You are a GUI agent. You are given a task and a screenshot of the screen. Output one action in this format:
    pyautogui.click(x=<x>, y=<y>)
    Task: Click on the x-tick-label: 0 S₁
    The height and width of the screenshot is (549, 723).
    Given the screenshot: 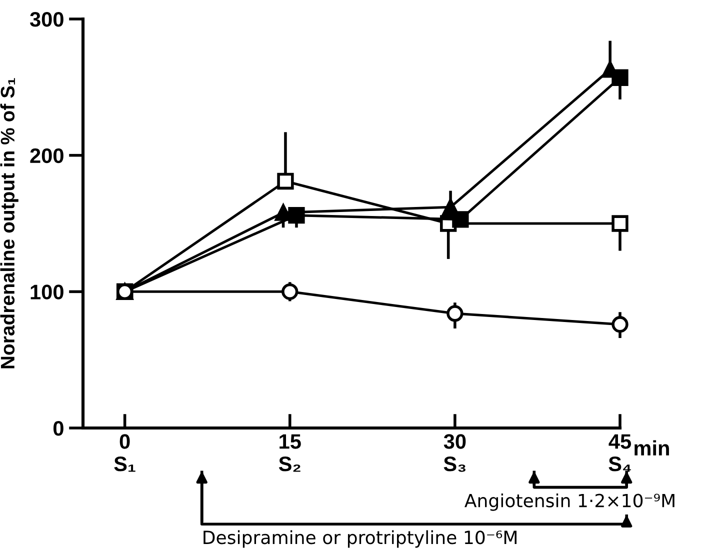 What is the action you would take?
    pyautogui.click(x=125, y=453)
    